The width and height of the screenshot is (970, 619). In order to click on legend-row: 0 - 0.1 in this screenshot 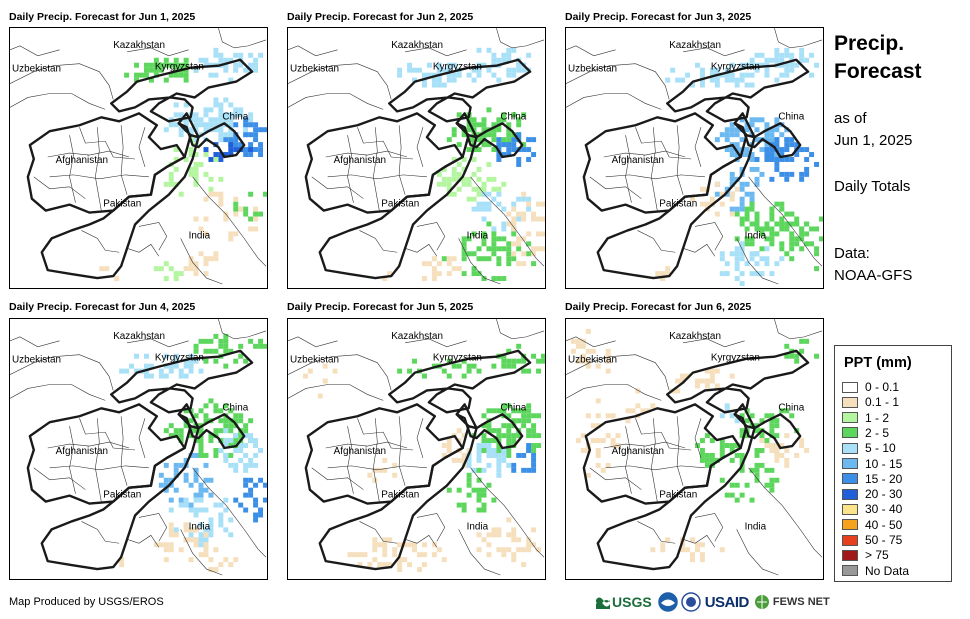, I will do `click(870, 387)`.